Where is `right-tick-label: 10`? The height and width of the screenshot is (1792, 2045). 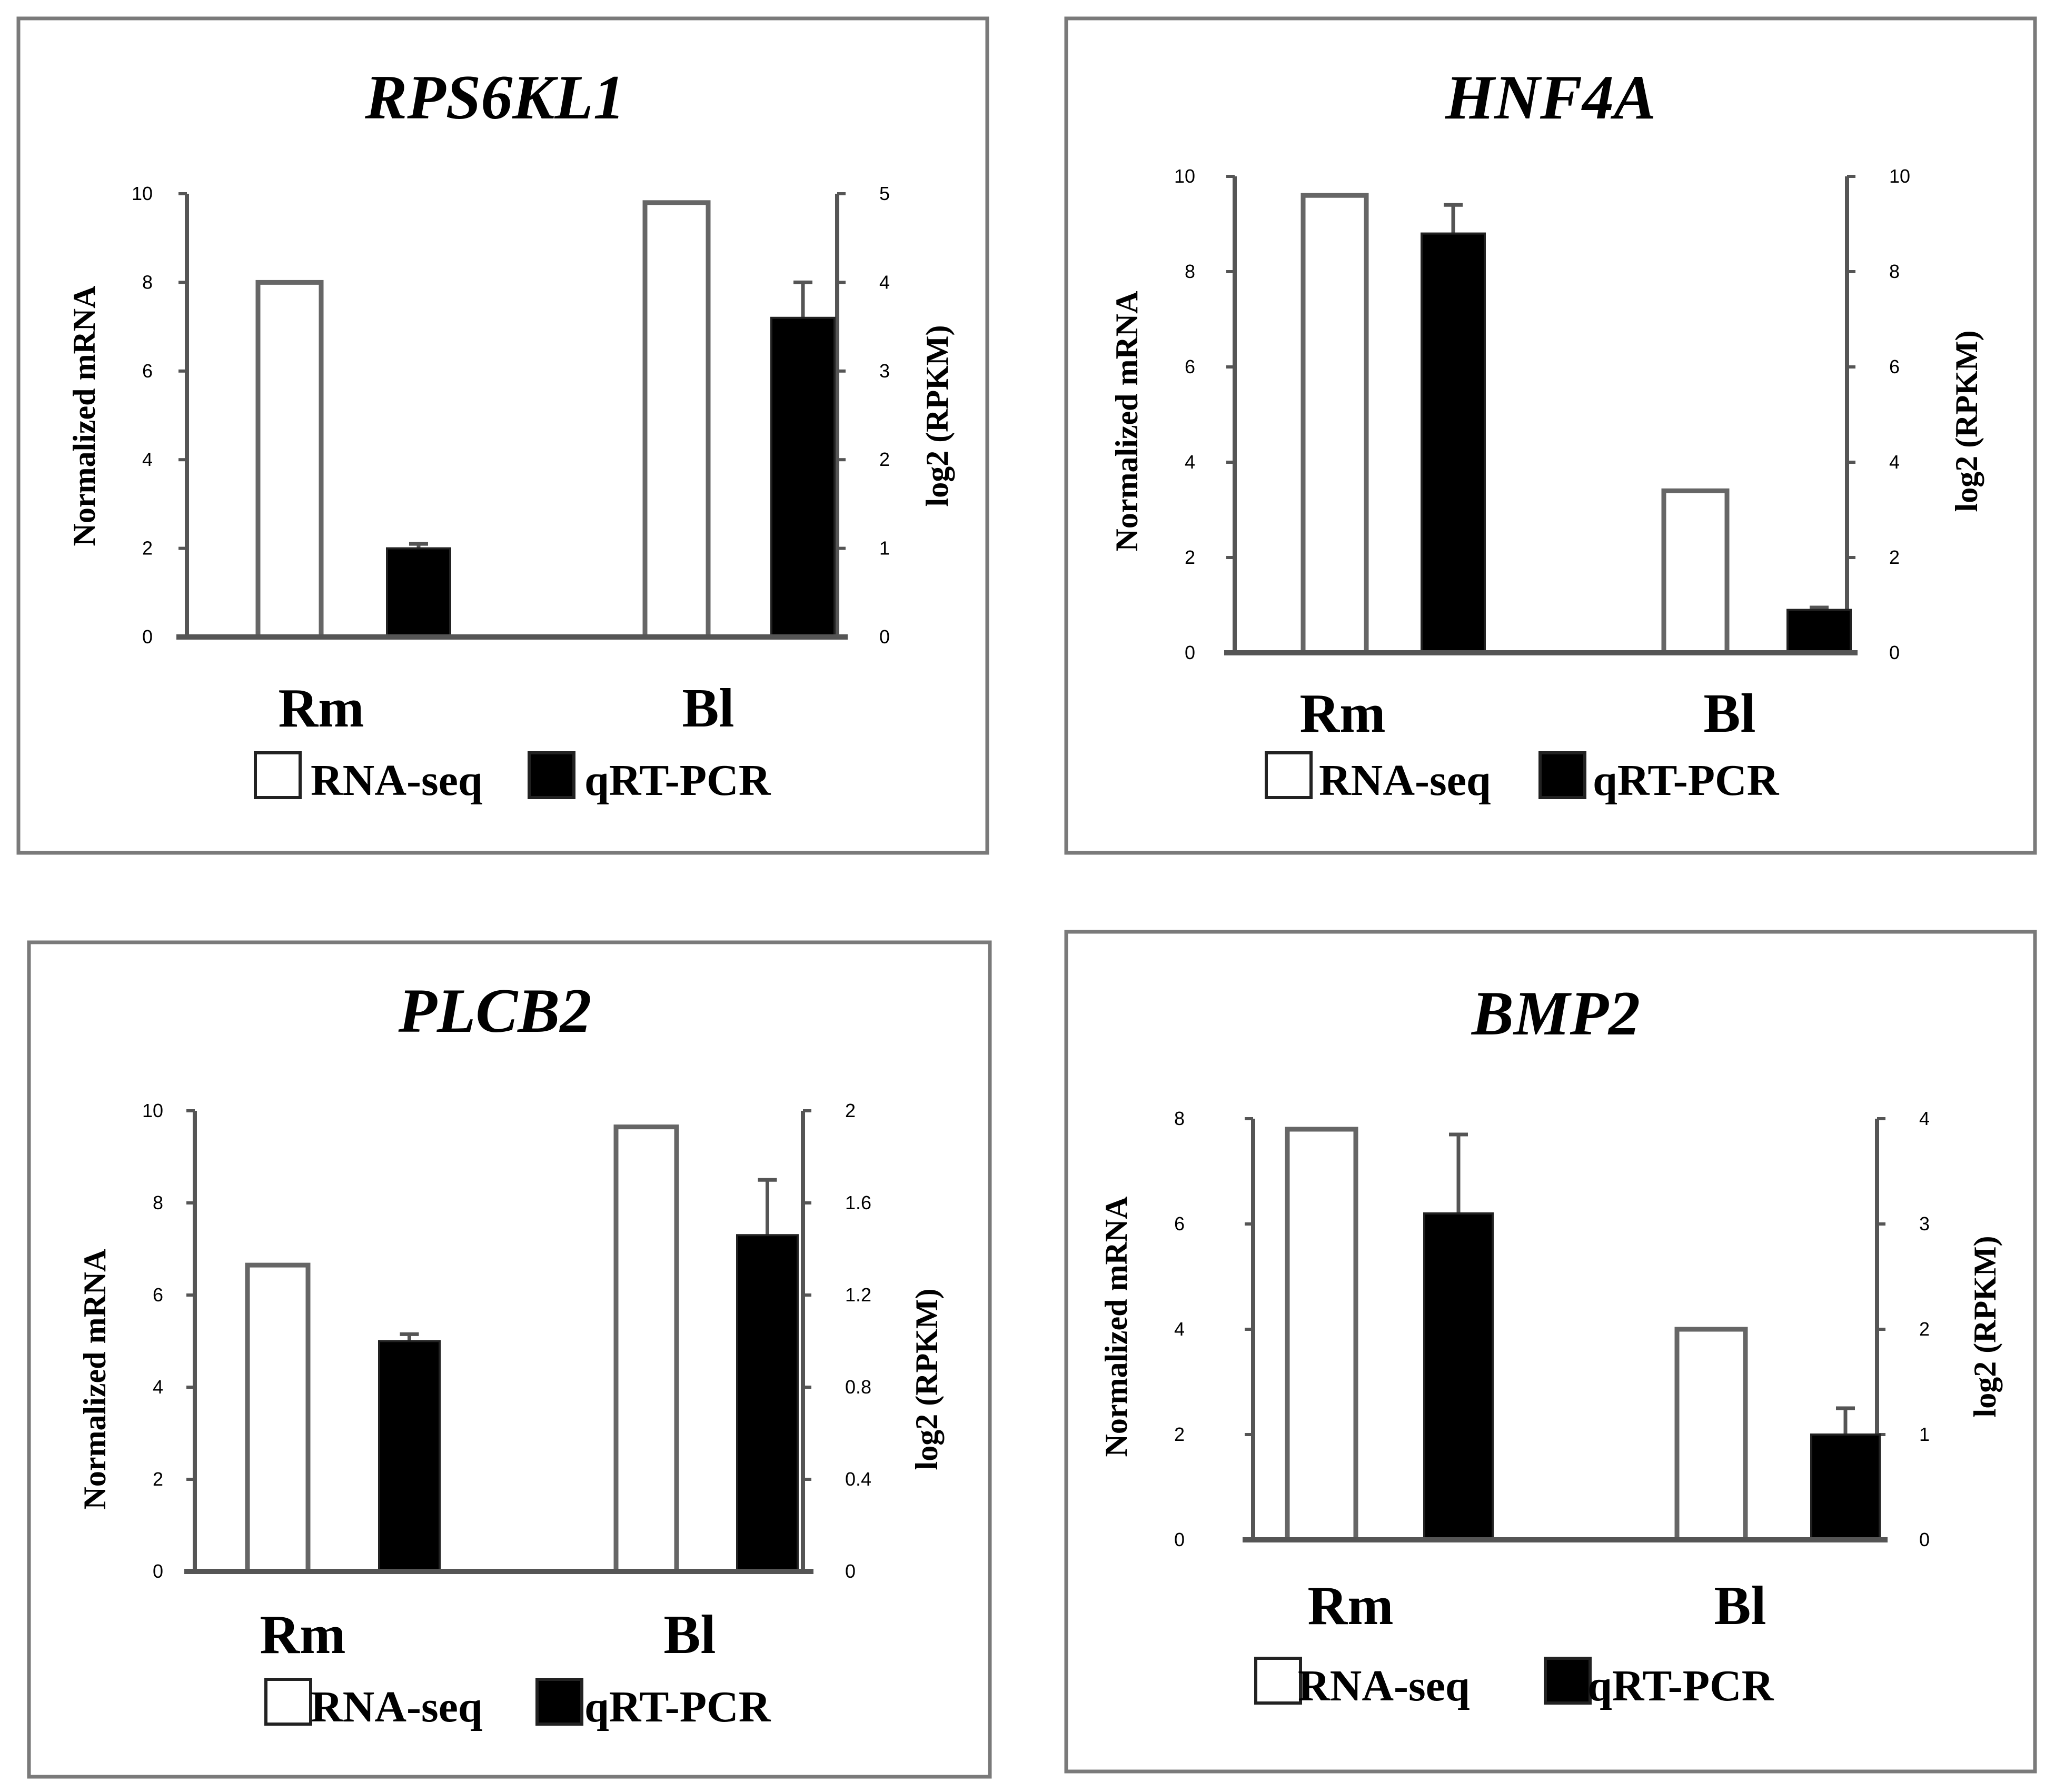 right-tick-label: 10 is located at coordinates (1899, 176).